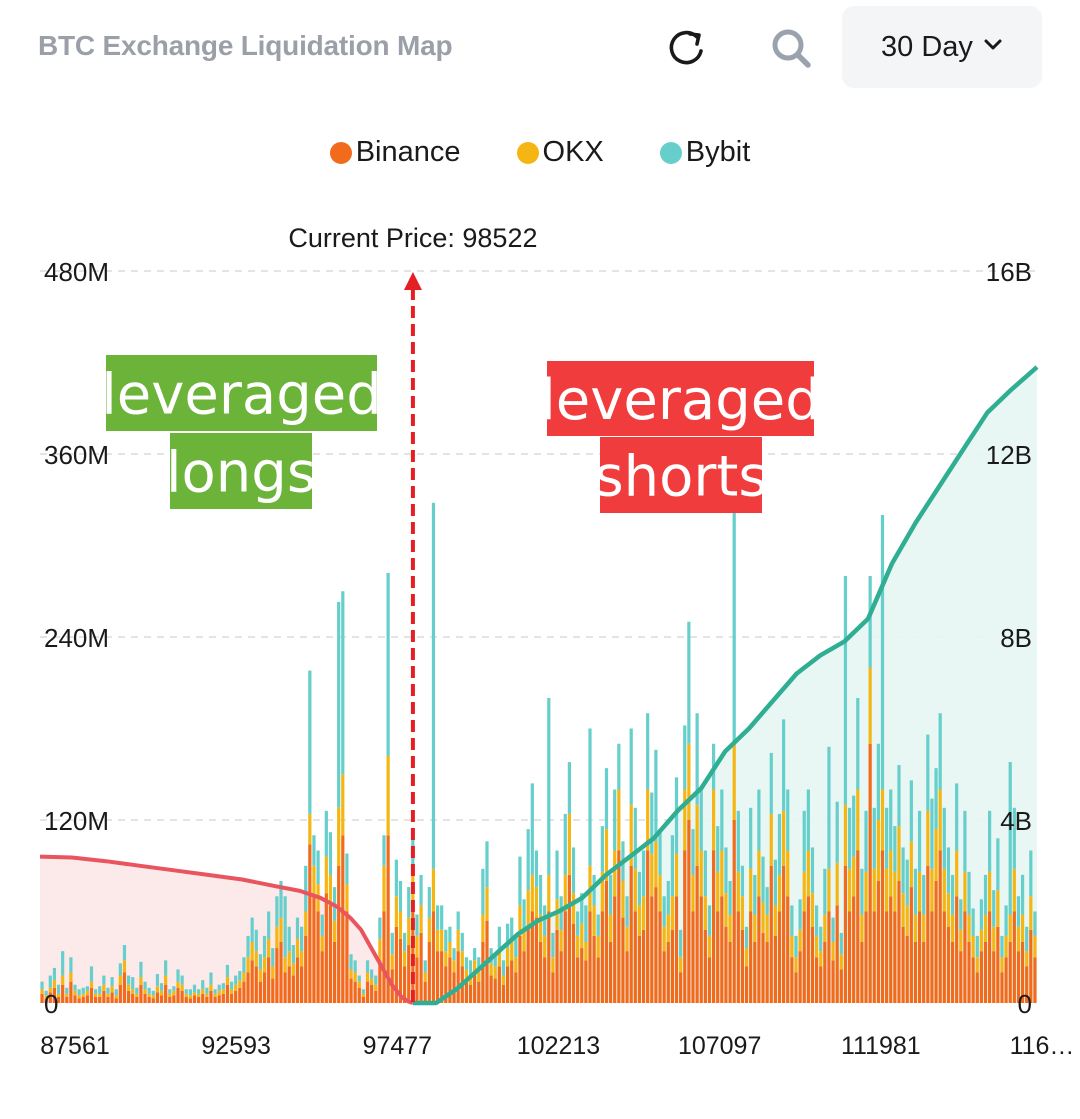 The width and height of the screenshot is (1080, 1119). I want to click on x-tick-label: 107097, so click(719, 1046).